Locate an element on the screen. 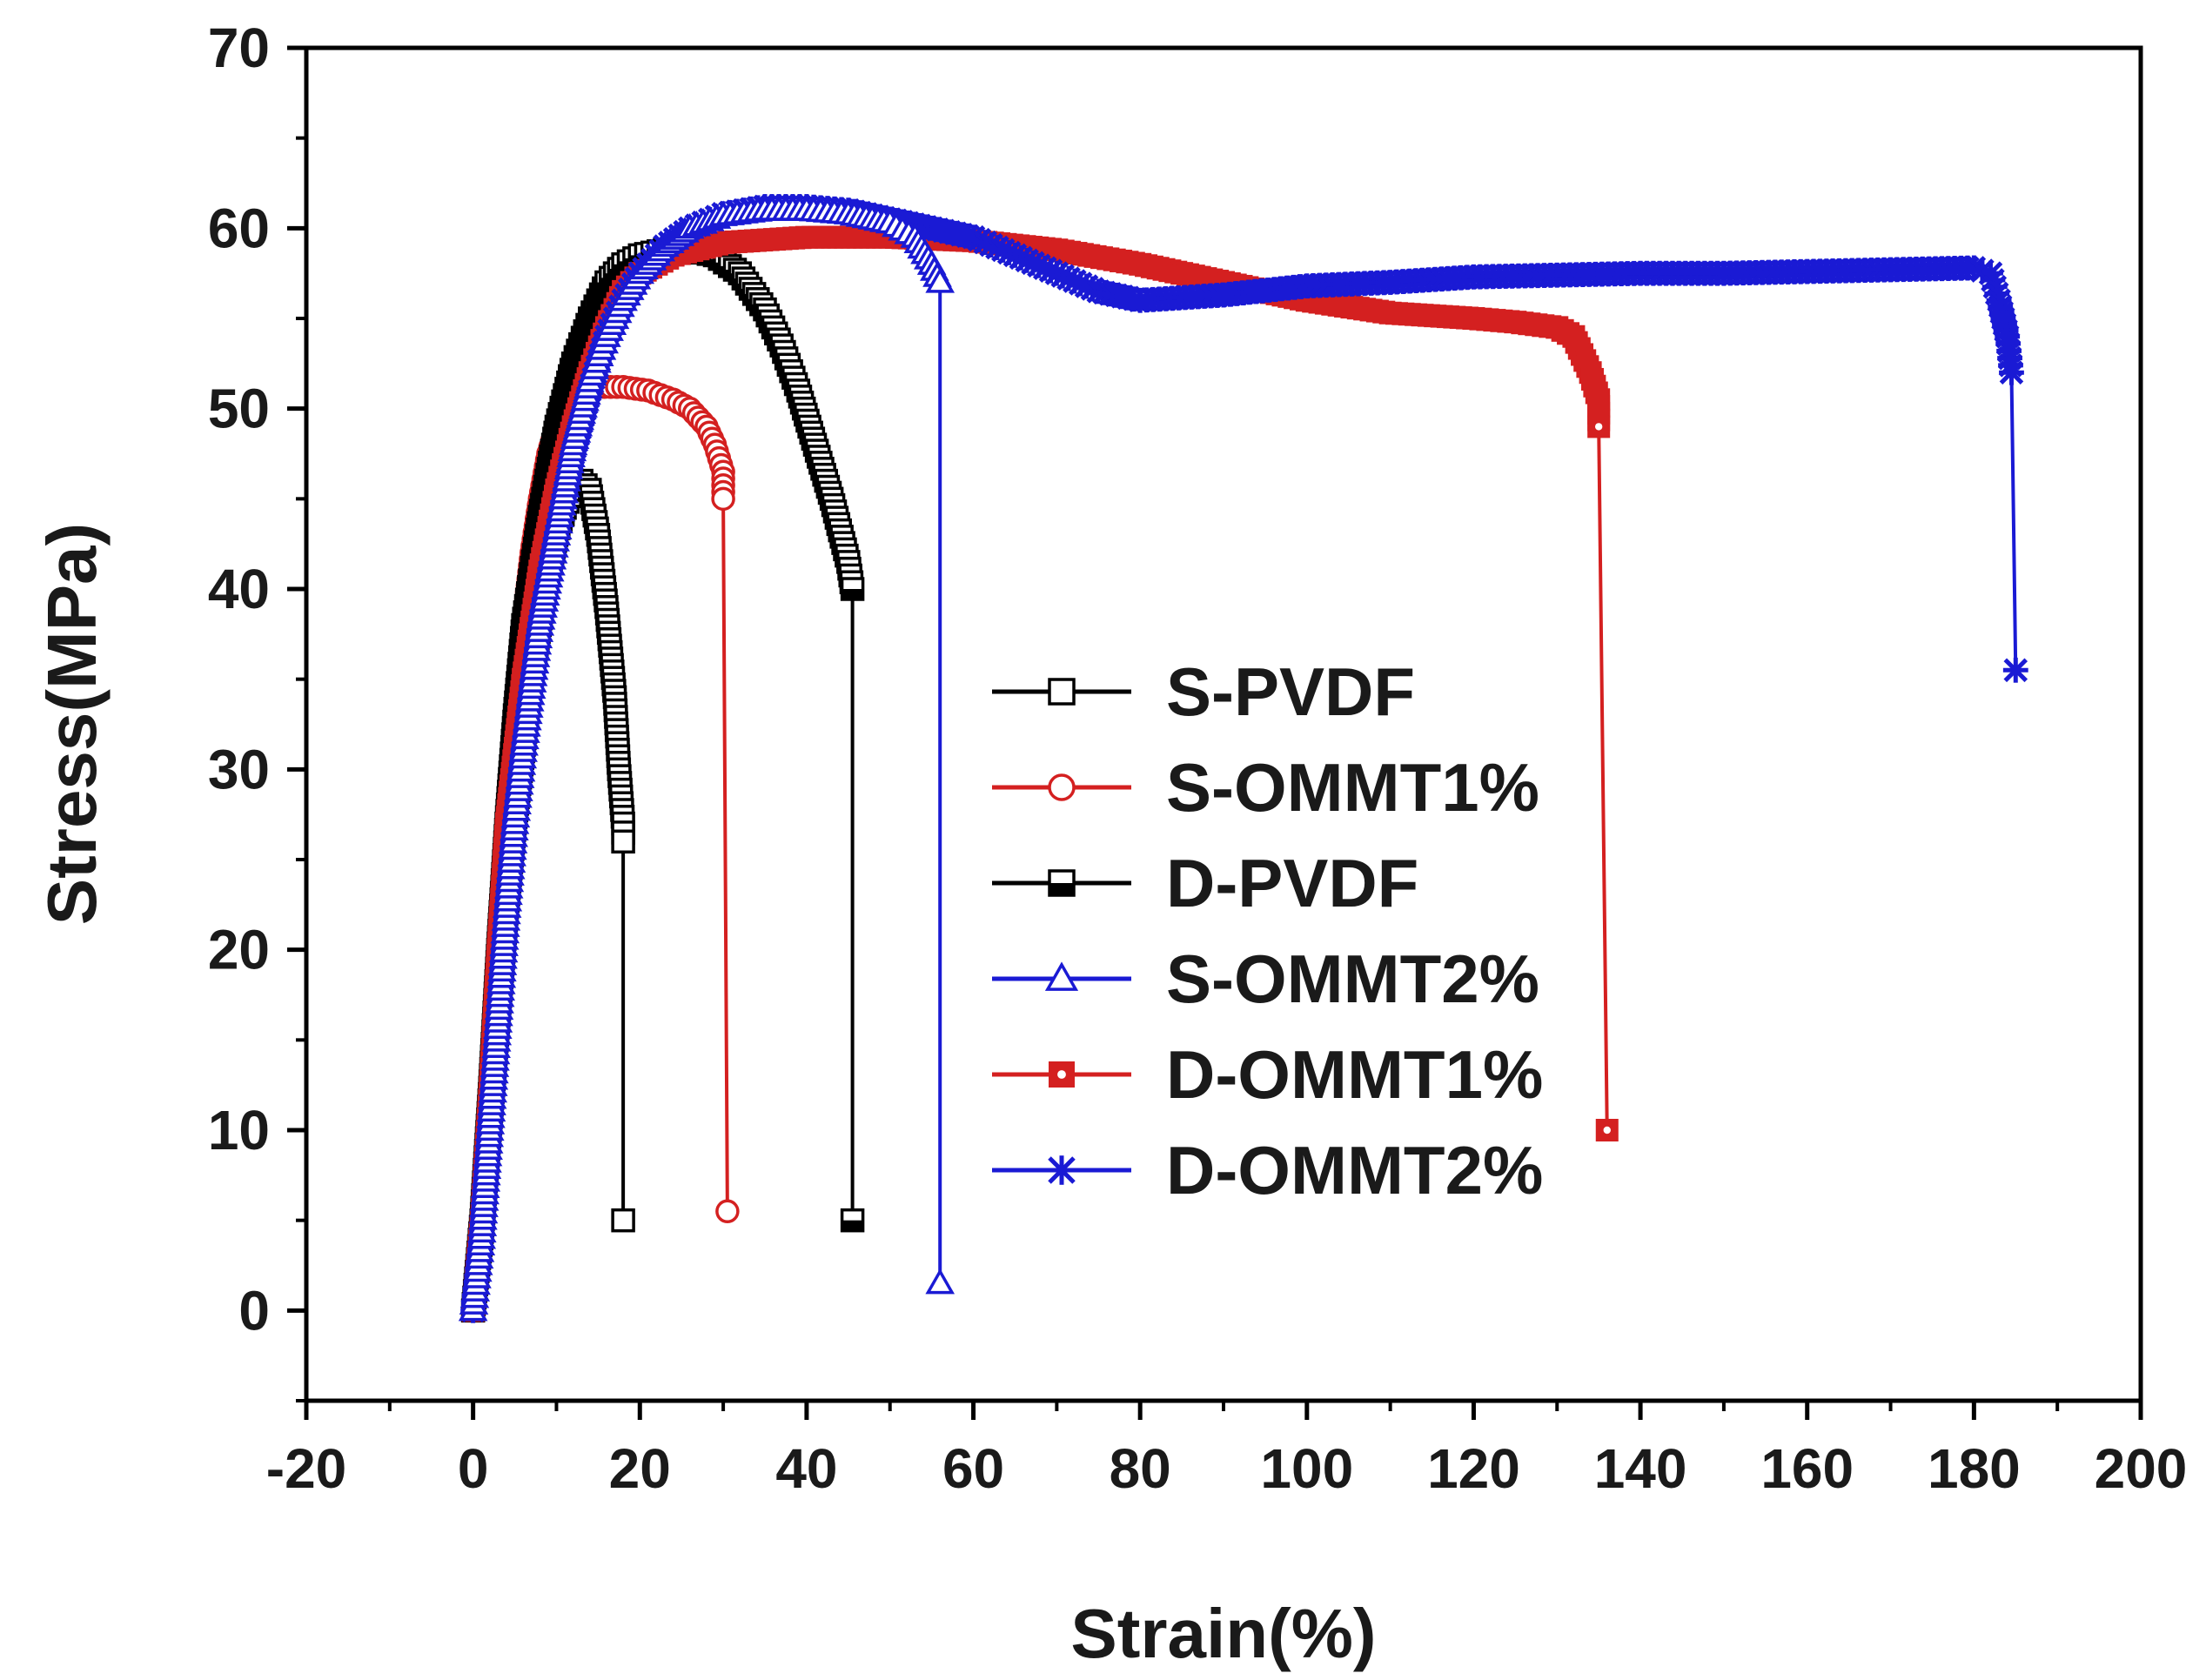 The image size is (2206, 1680). legend-item: S-OMMT1% is located at coordinates (1265, 787).